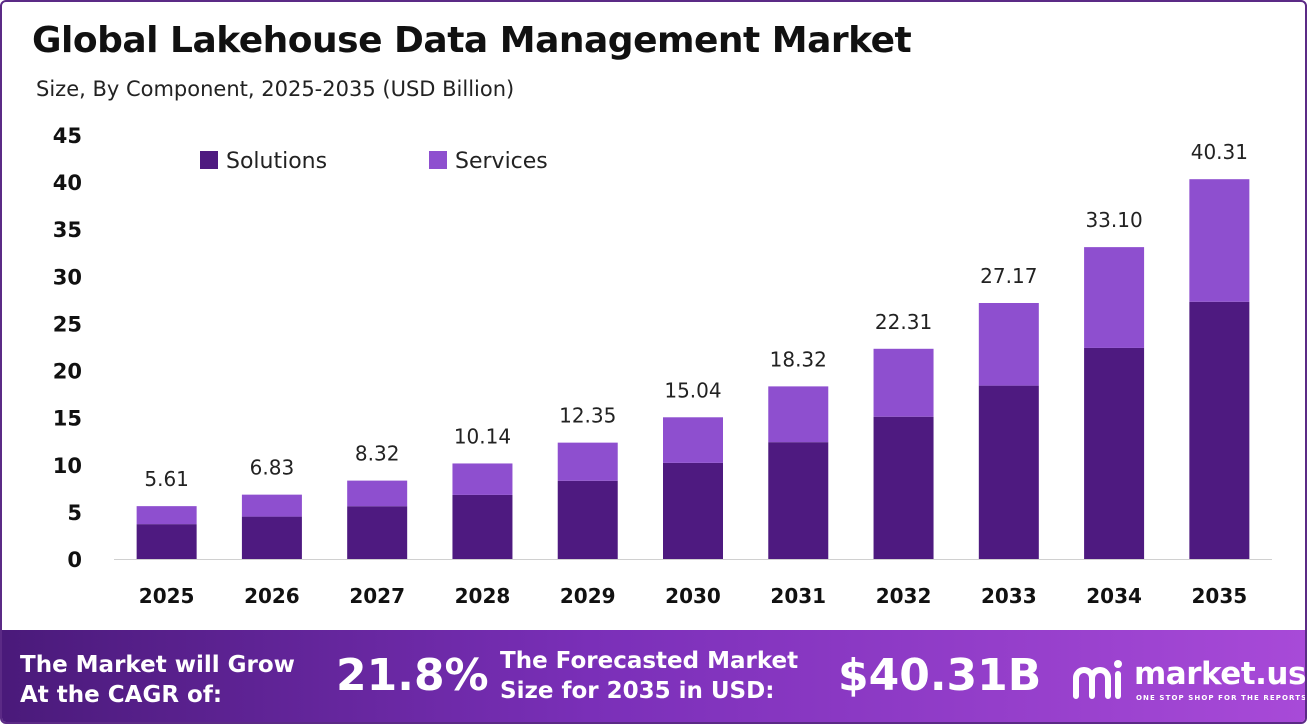 The height and width of the screenshot is (724, 1307). I want to click on bar-services-2030, so click(693, 440).